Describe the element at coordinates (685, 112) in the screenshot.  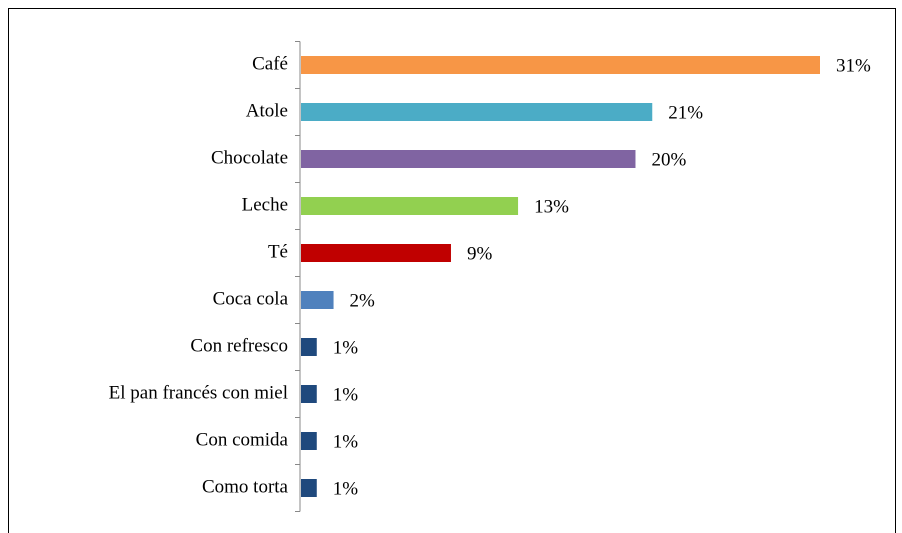
I see `value-label: 21%` at that location.